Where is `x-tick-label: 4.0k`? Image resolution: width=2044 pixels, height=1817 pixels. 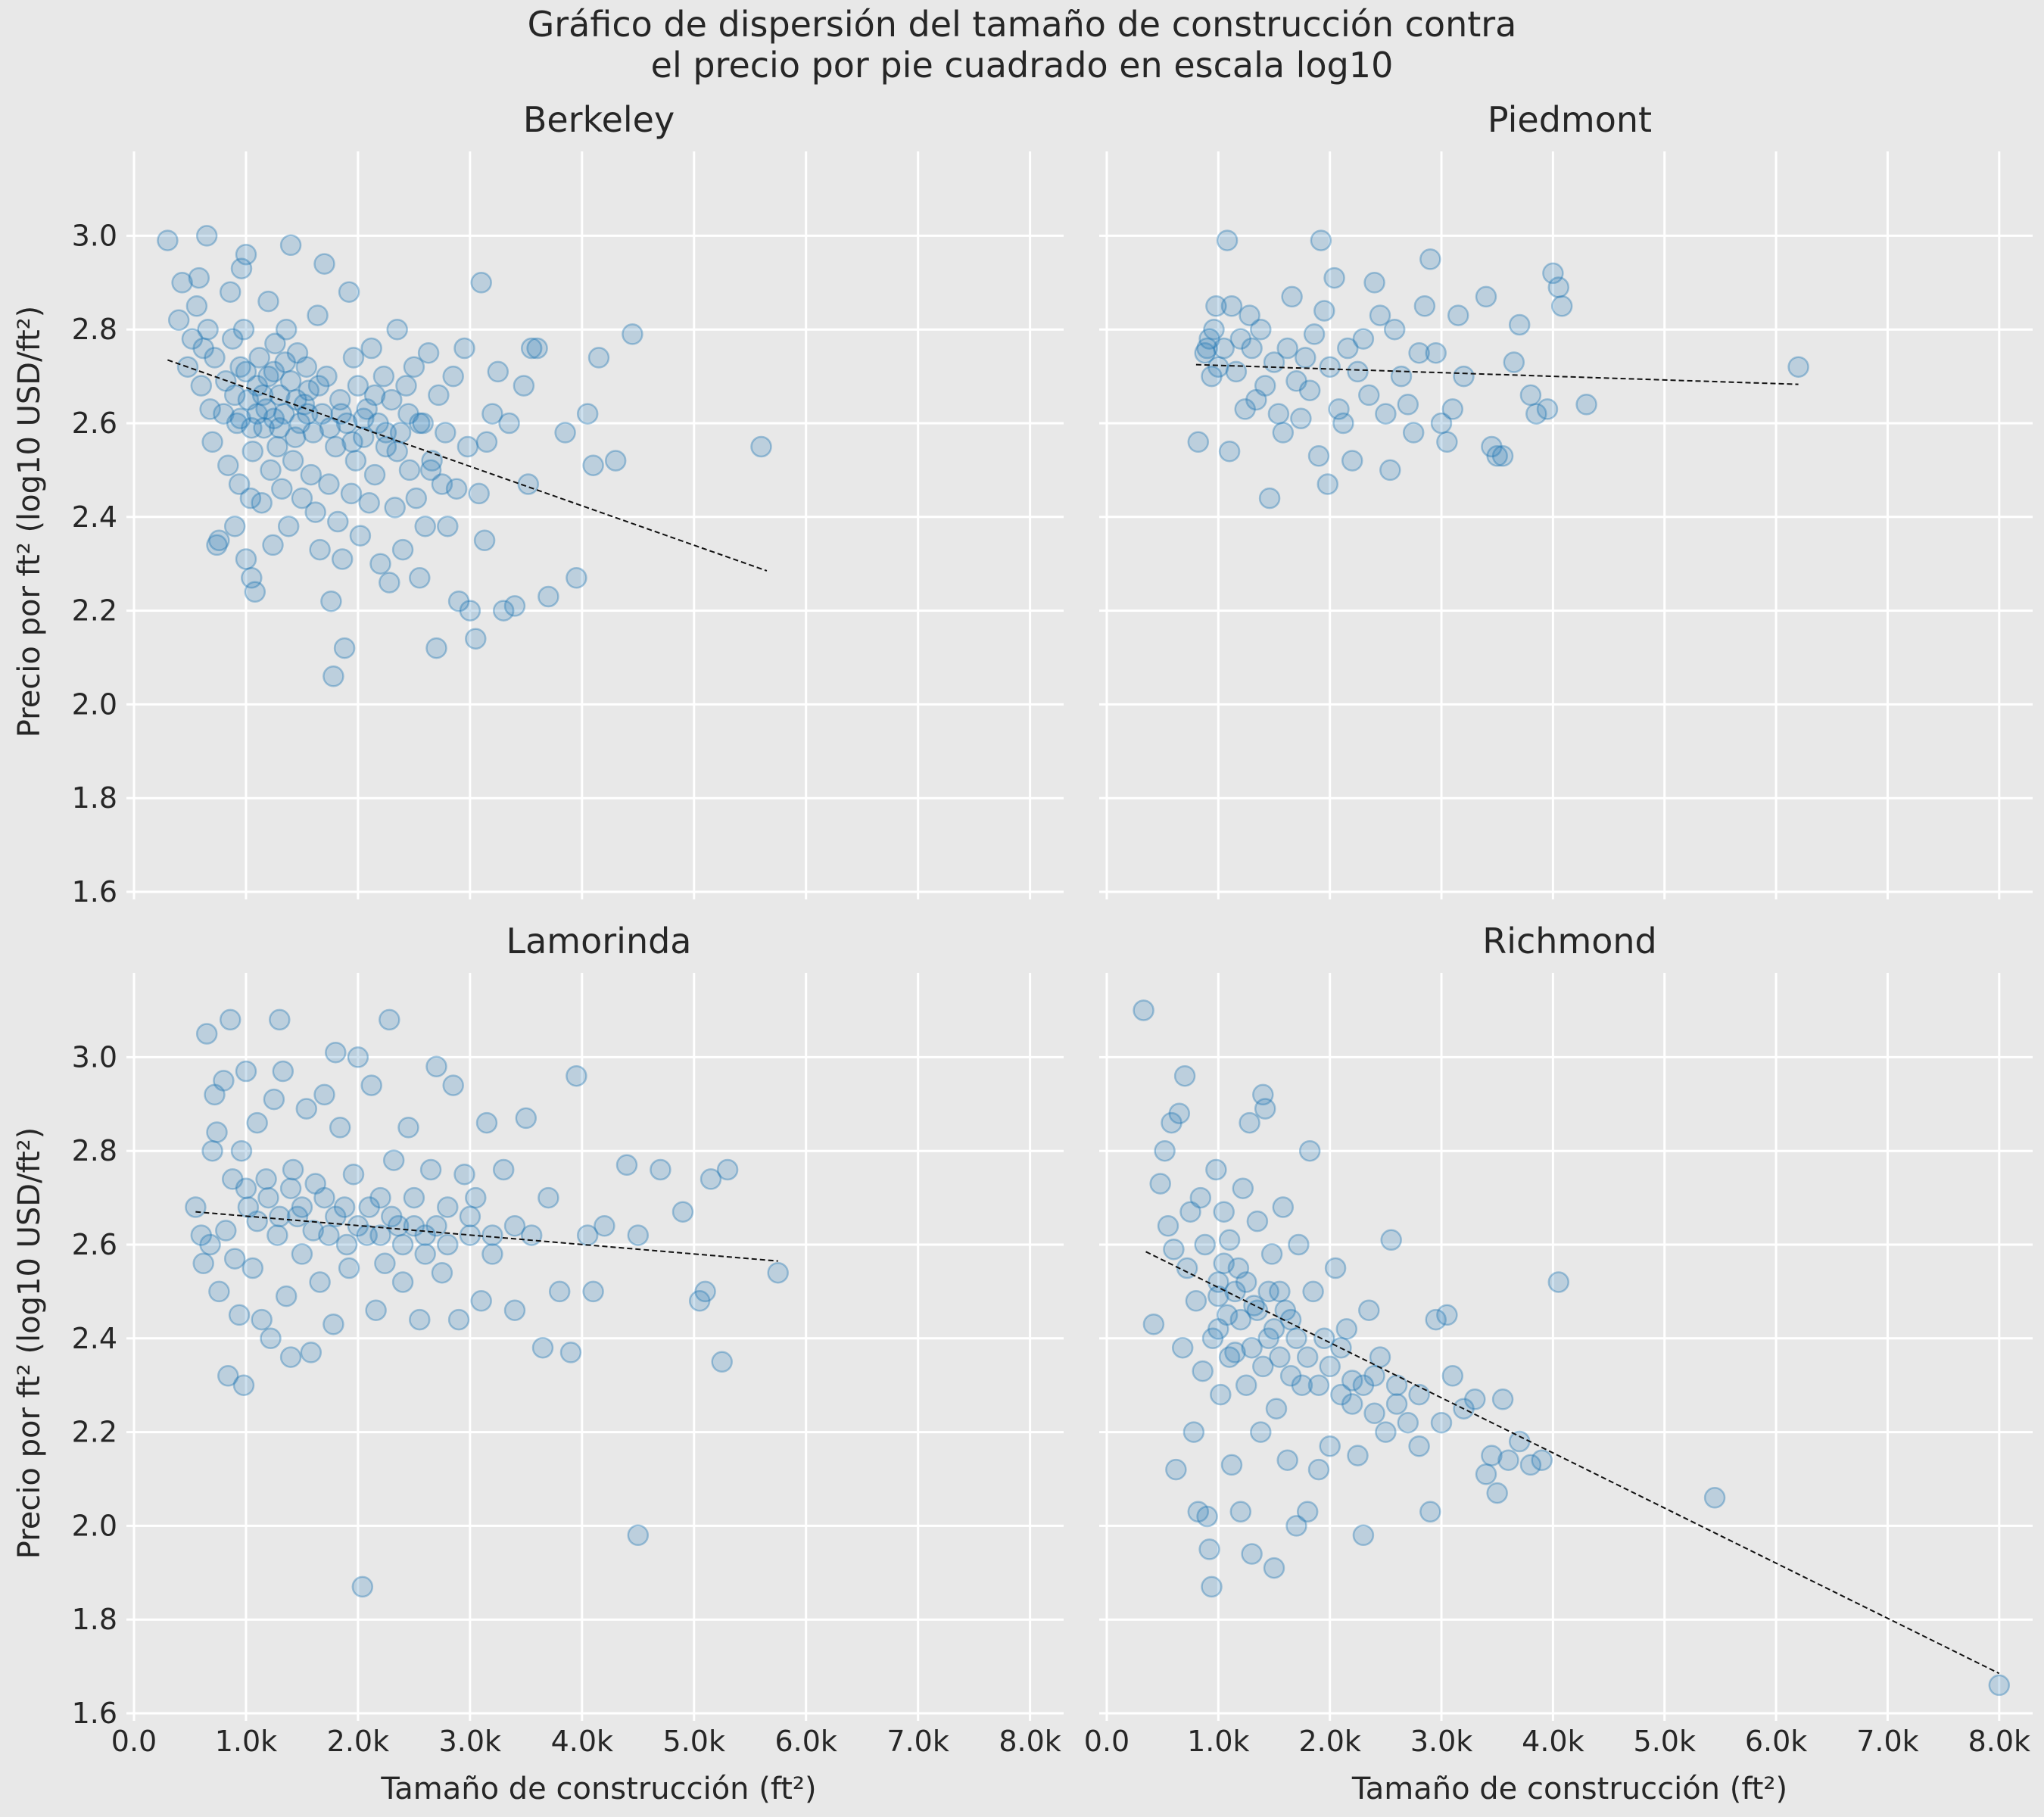
x-tick-label: 4.0k is located at coordinates (582, 1741).